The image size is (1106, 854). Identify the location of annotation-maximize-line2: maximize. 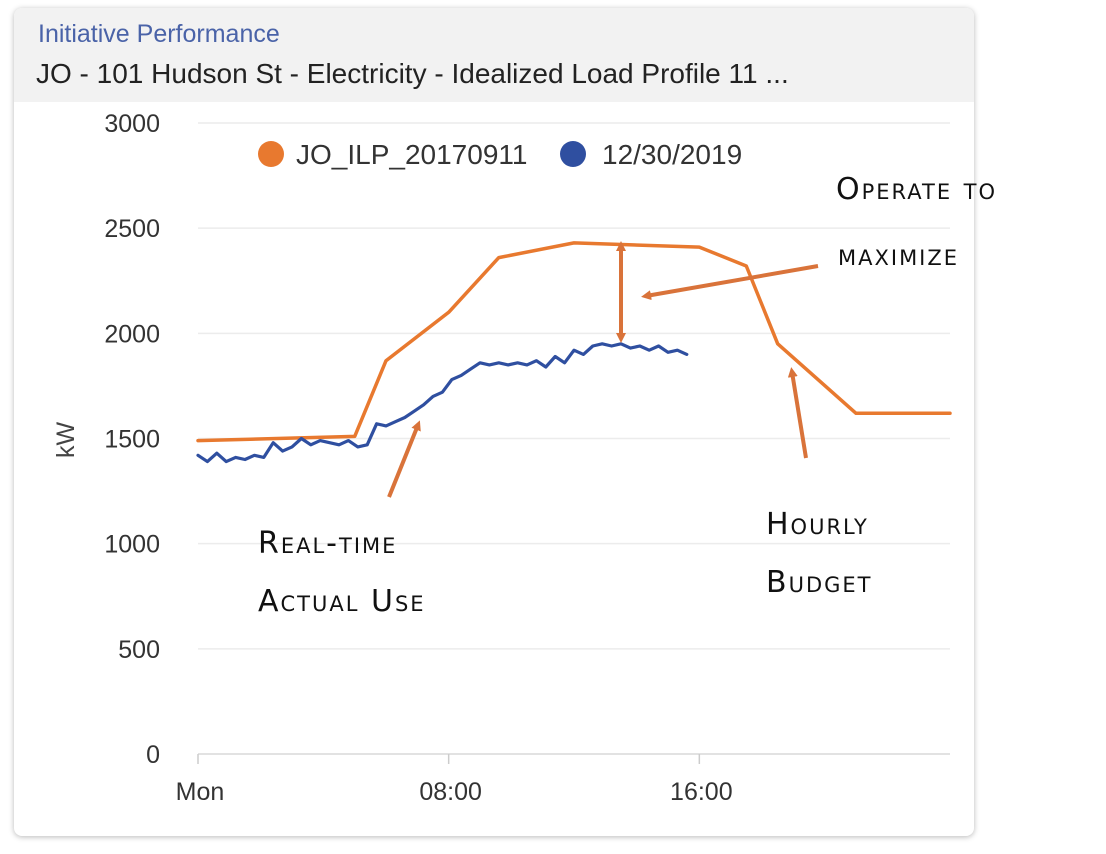
(898, 255).